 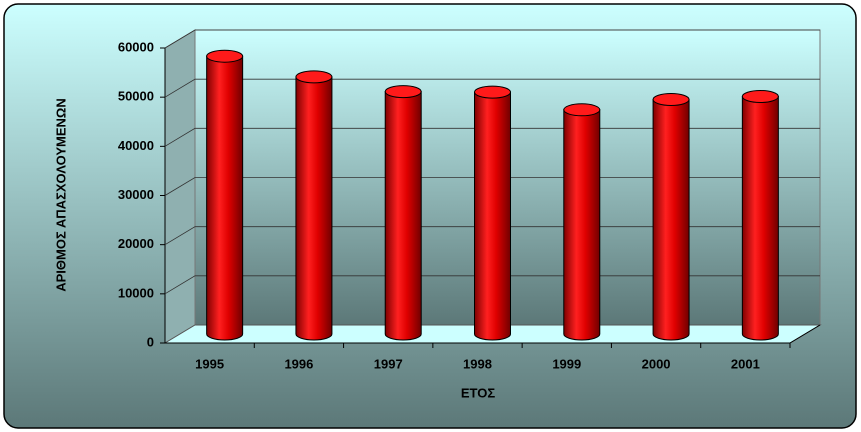 What do you see at coordinates (478, 392) in the screenshot?
I see `x-axis-label: ΕΤΟΣ` at bounding box center [478, 392].